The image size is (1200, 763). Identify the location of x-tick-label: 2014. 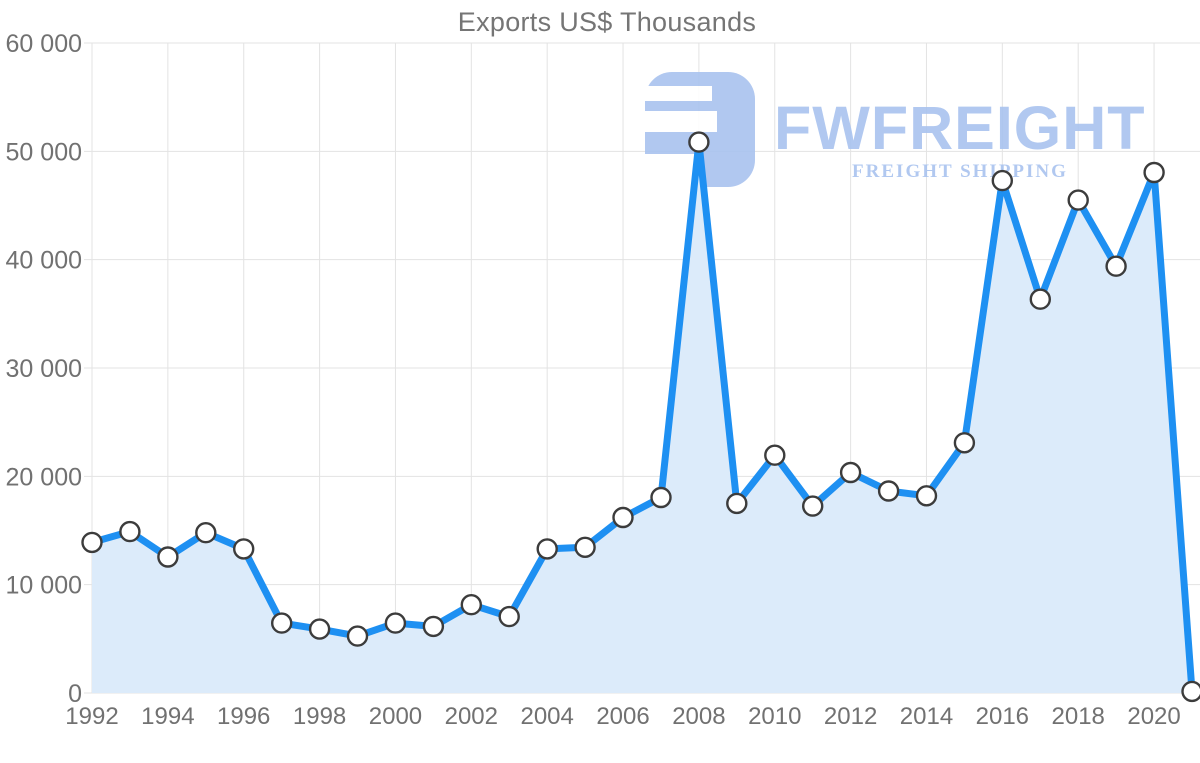
(926, 716).